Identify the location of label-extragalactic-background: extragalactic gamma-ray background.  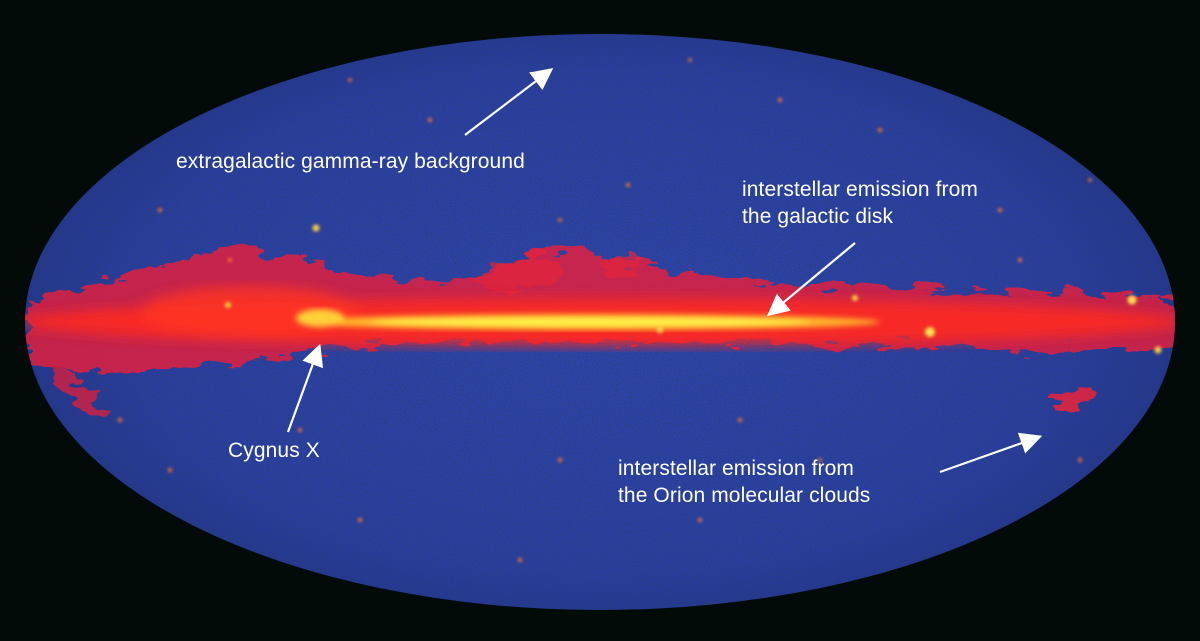
(350, 161).